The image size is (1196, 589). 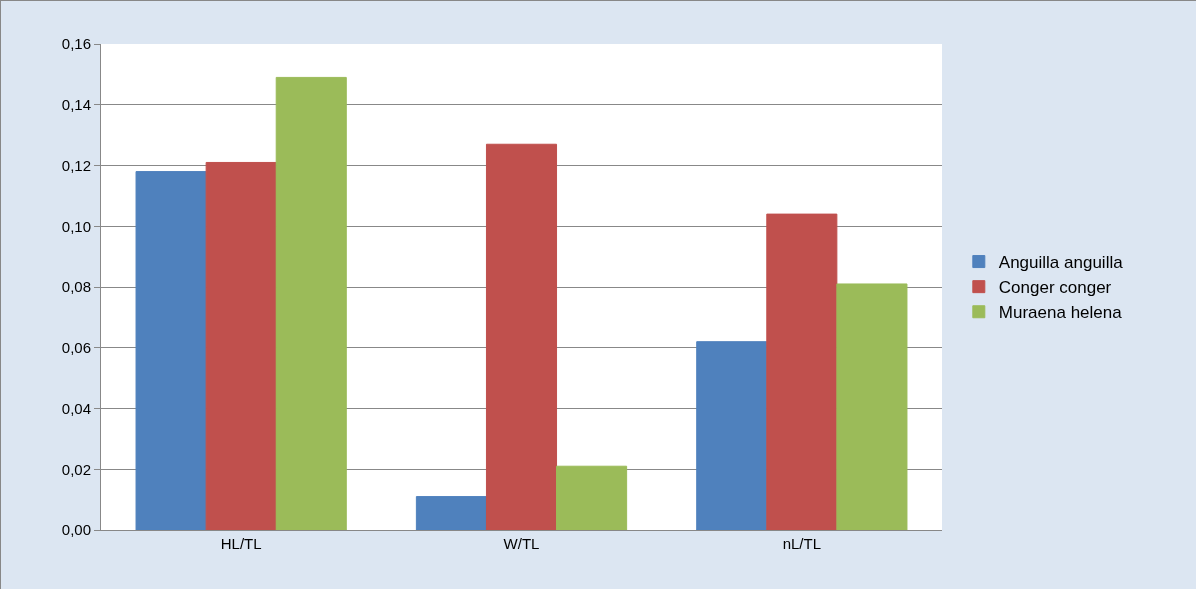 What do you see at coordinates (521, 543) in the screenshot?
I see `x-tick-label: W/TL` at bounding box center [521, 543].